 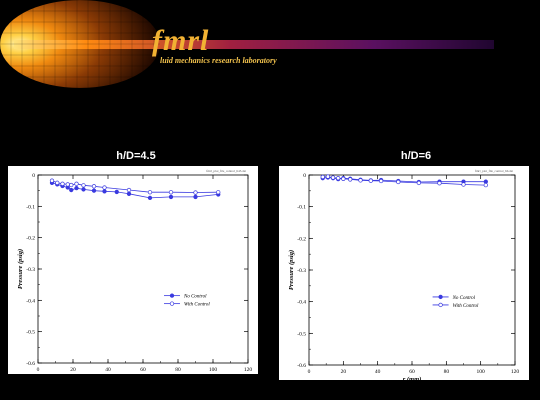 I want to click on file-stamp: fmrl_plot_file_control_h6.dat, so click(x=494, y=171).